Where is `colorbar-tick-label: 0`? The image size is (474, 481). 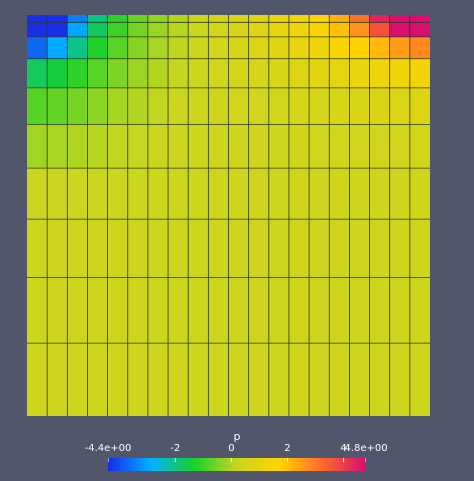
colorbar-tick-label: 0 is located at coordinates (231, 448).